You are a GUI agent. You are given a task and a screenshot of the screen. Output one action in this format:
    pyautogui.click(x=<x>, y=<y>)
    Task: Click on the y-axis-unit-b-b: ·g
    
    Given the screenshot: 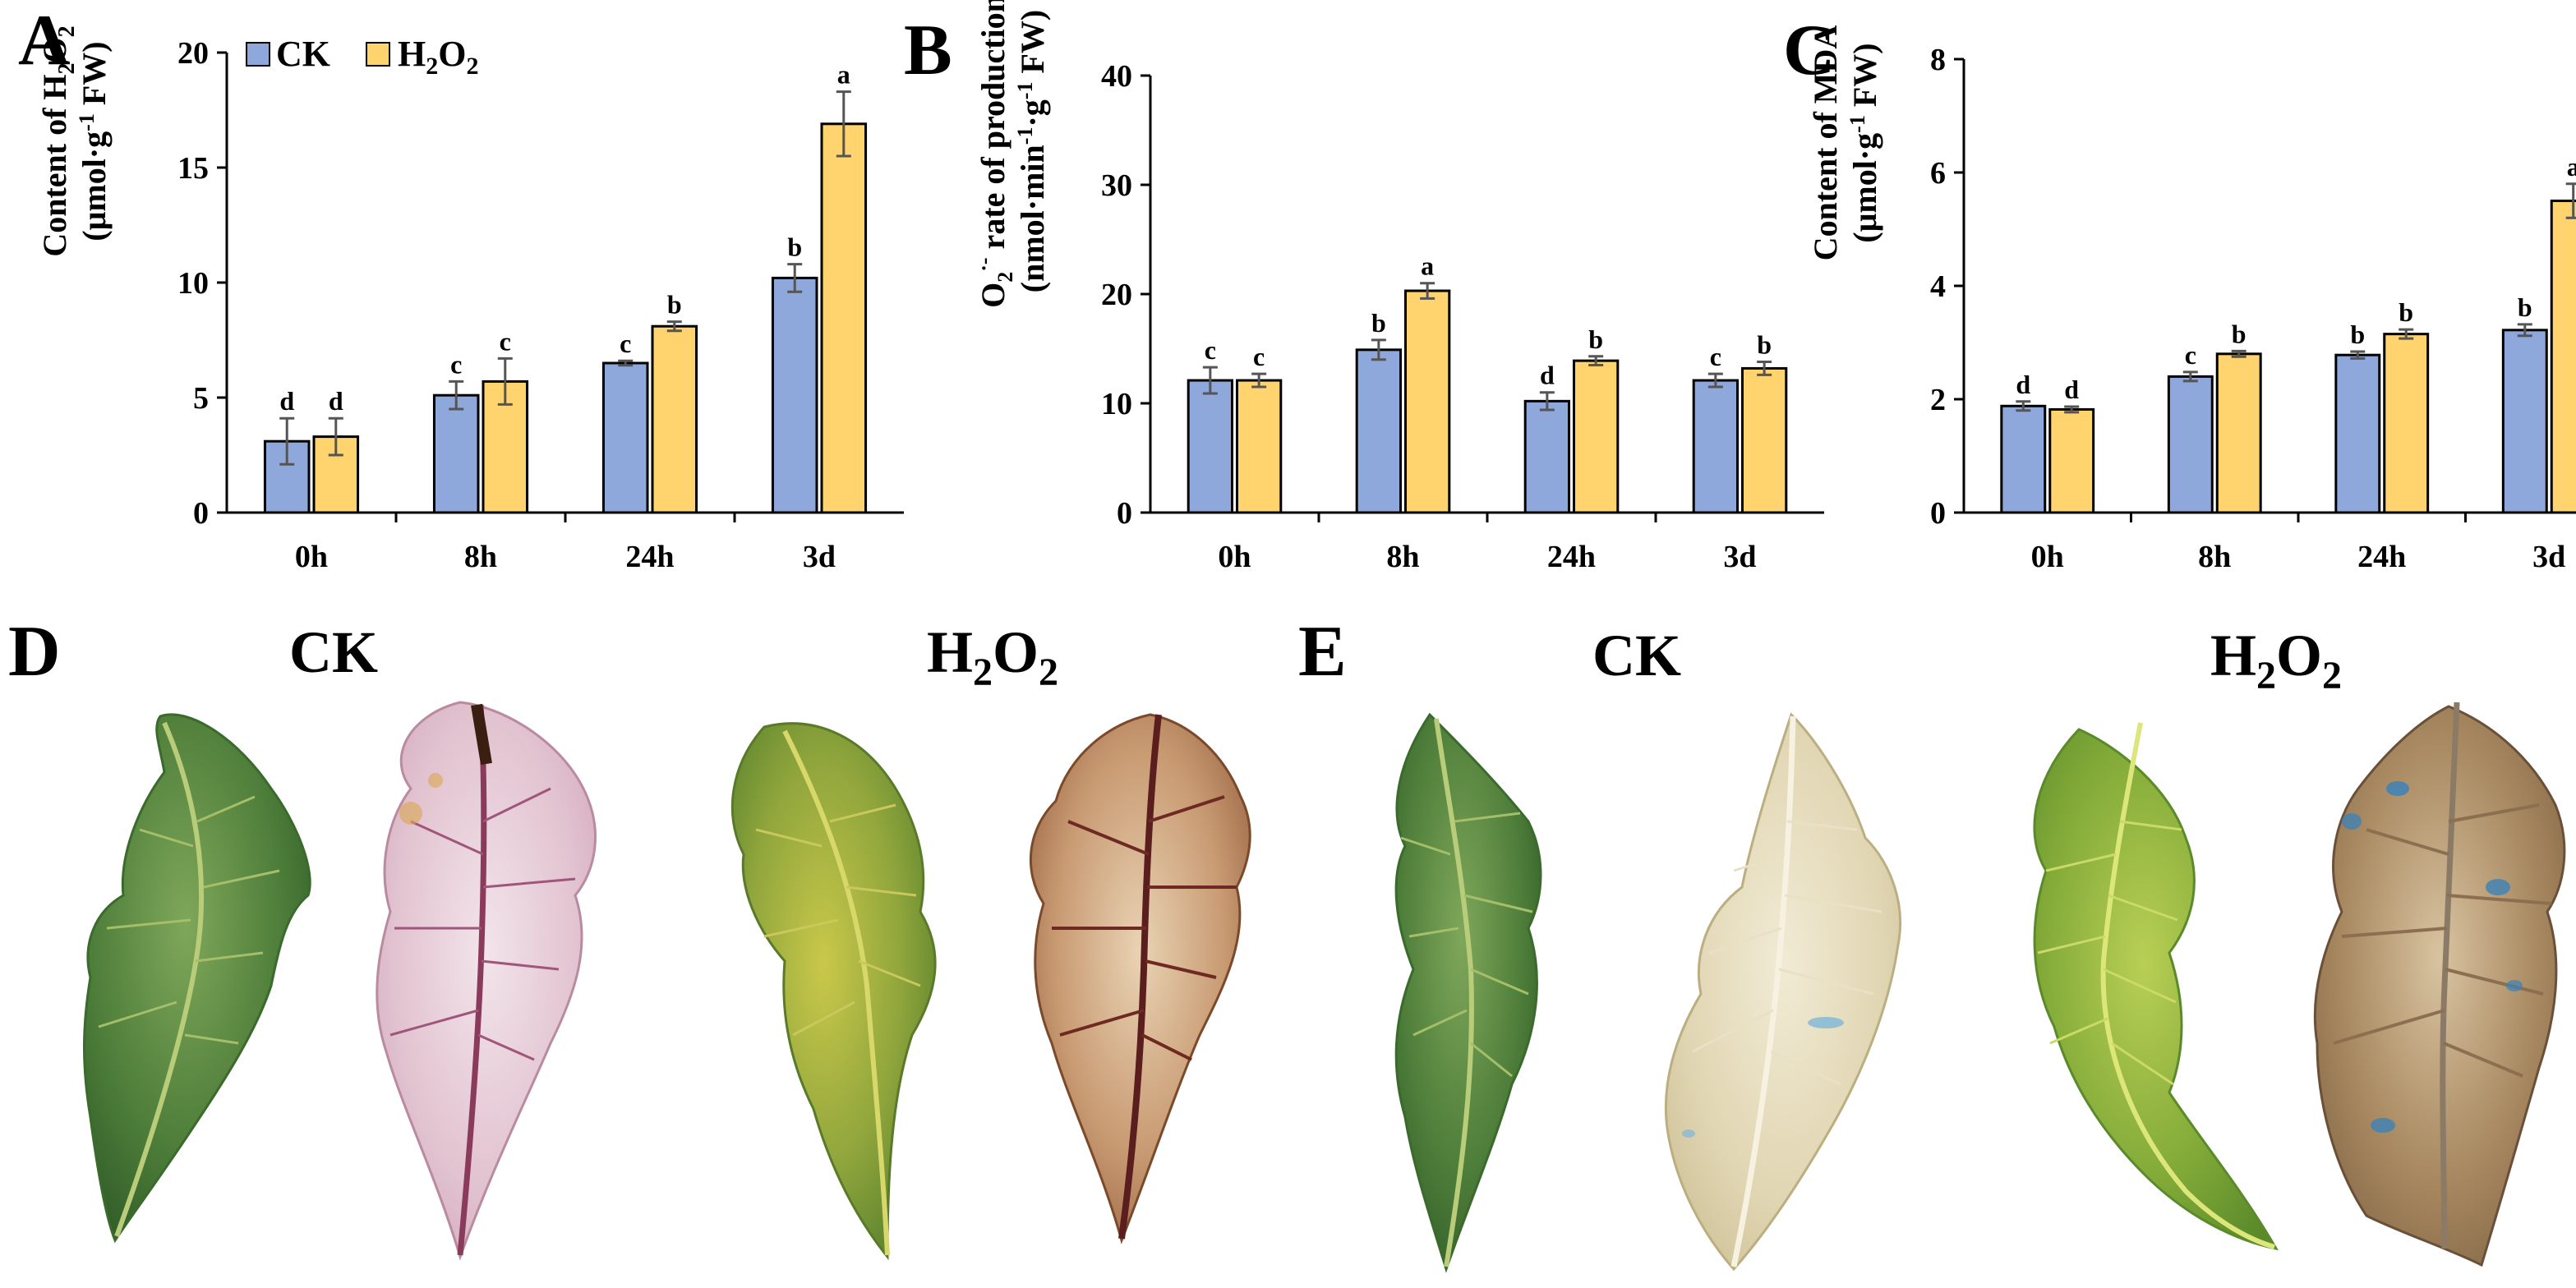 What is the action you would take?
    pyautogui.click(x=1032, y=112)
    